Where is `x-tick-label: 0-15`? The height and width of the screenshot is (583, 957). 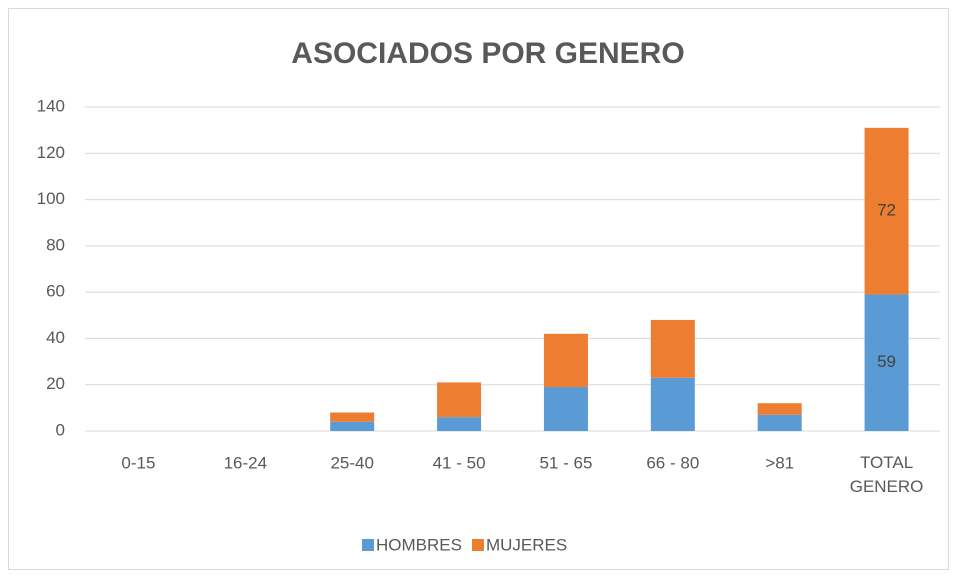
x-tick-label: 0-15 is located at coordinates (138, 462).